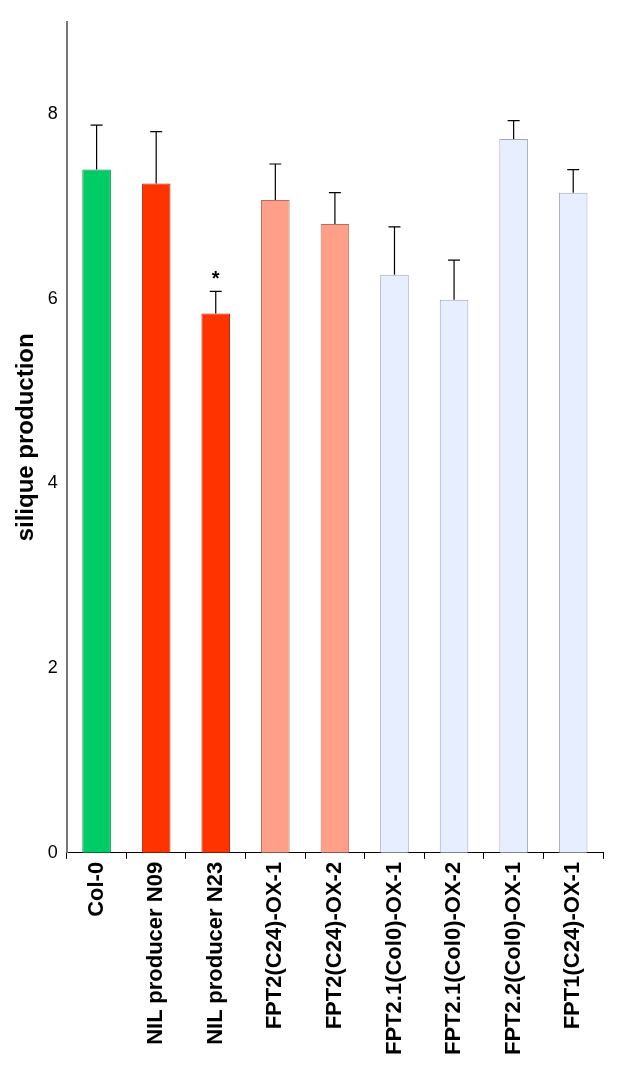  What do you see at coordinates (95, 889) in the screenshot?
I see `x-tick-label: Col-0` at bounding box center [95, 889].